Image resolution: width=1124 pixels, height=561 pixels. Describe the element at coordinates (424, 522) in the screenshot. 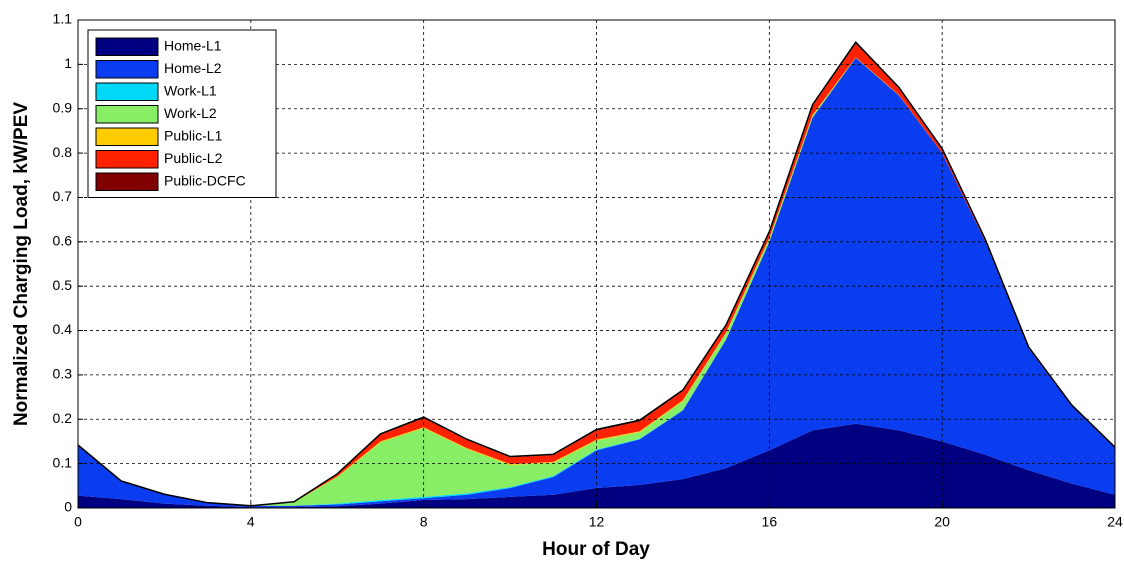

I see `x-tick-label: 8` at that location.